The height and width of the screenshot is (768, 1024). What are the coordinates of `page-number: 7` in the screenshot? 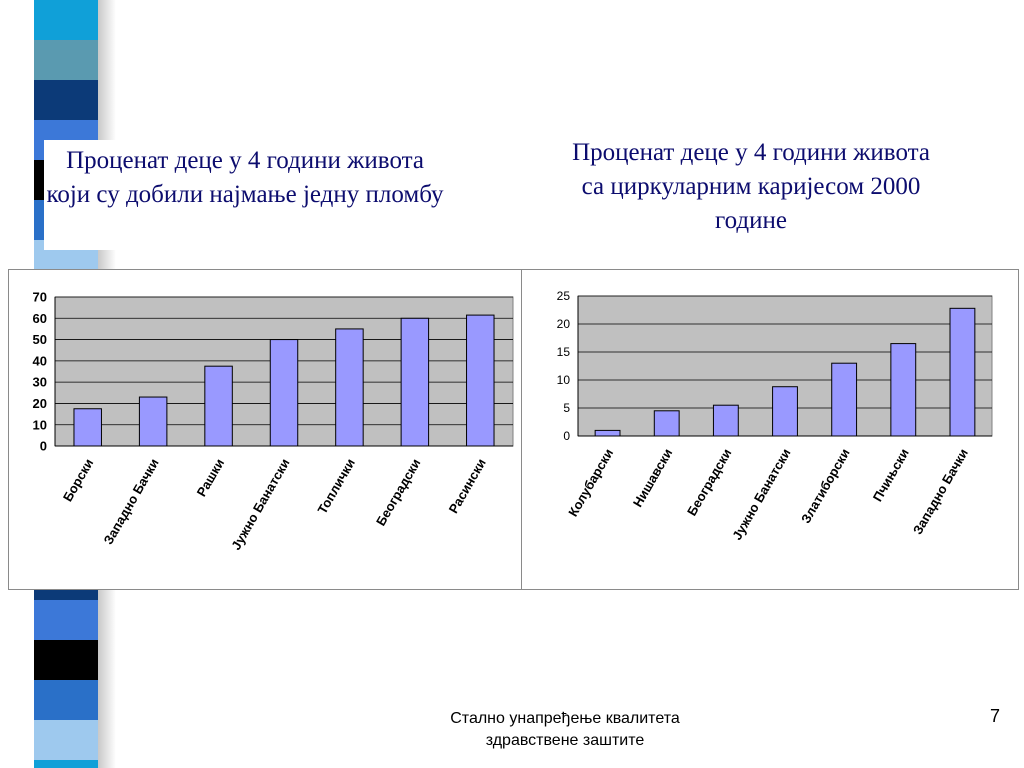 It's located at (994, 716).